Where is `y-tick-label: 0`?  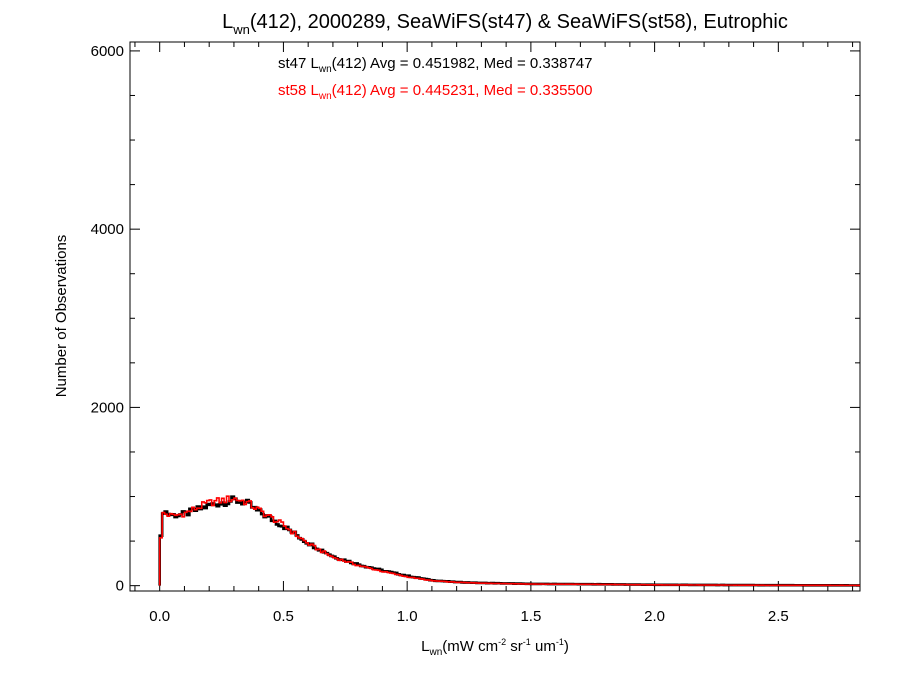 y-tick-label: 0 is located at coordinates (120, 586).